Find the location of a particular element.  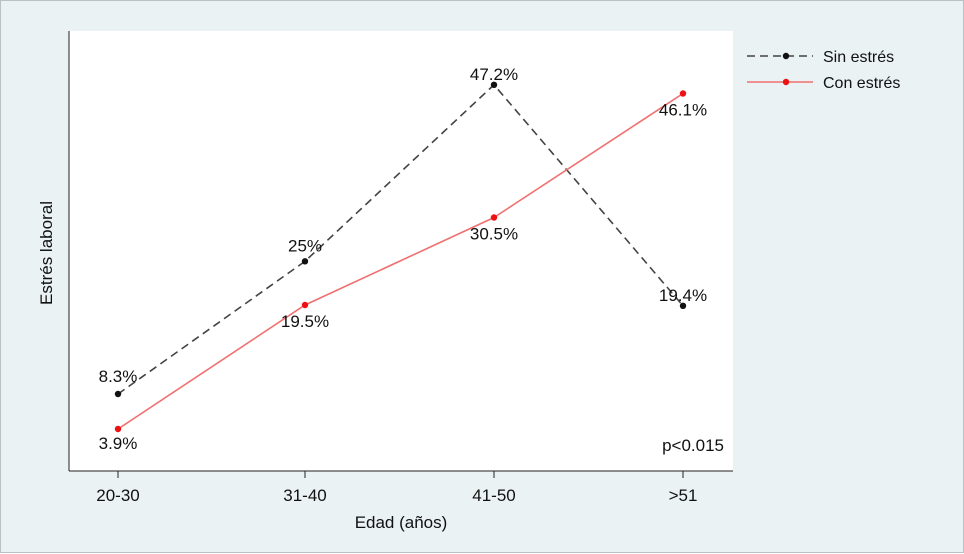

x-tick-label: 41-50 is located at coordinates (493, 495).